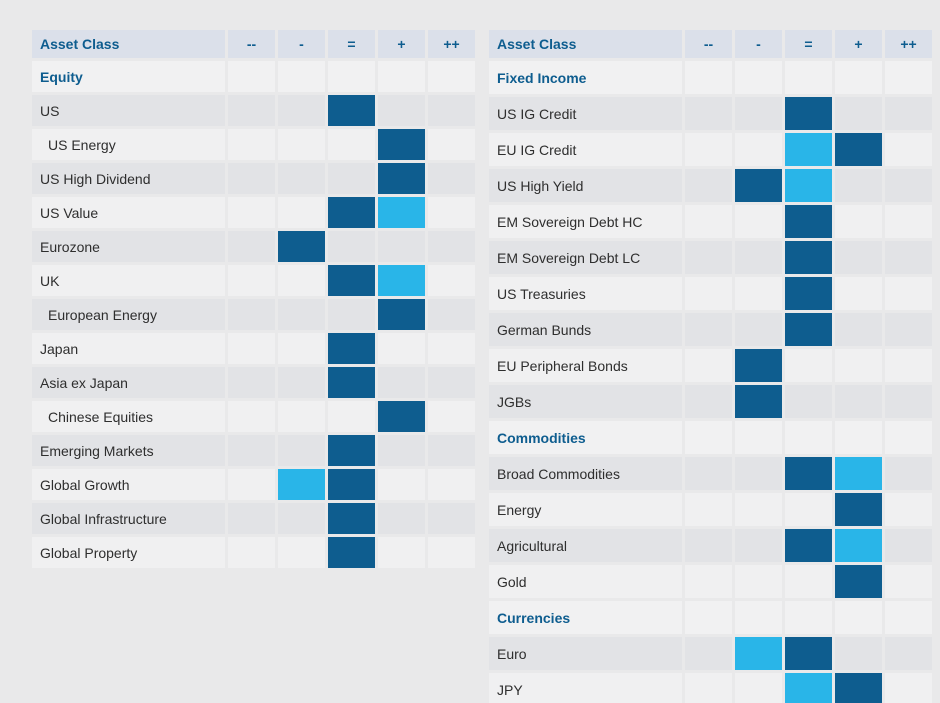 This screenshot has height=703, width=940. I want to click on row-label-european-energy: European Energy, so click(128, 314).